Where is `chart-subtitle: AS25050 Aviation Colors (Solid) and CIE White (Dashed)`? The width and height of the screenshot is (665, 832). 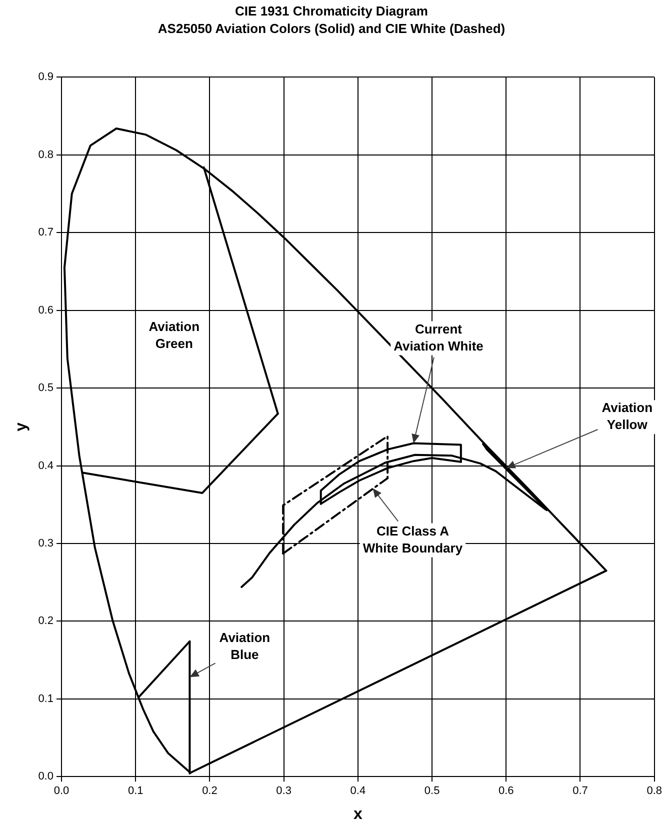
chart-subtitle: AS25050 Aviation Colors (Solid) and CIE White (Dashed) is located at coordinates (332, 28).